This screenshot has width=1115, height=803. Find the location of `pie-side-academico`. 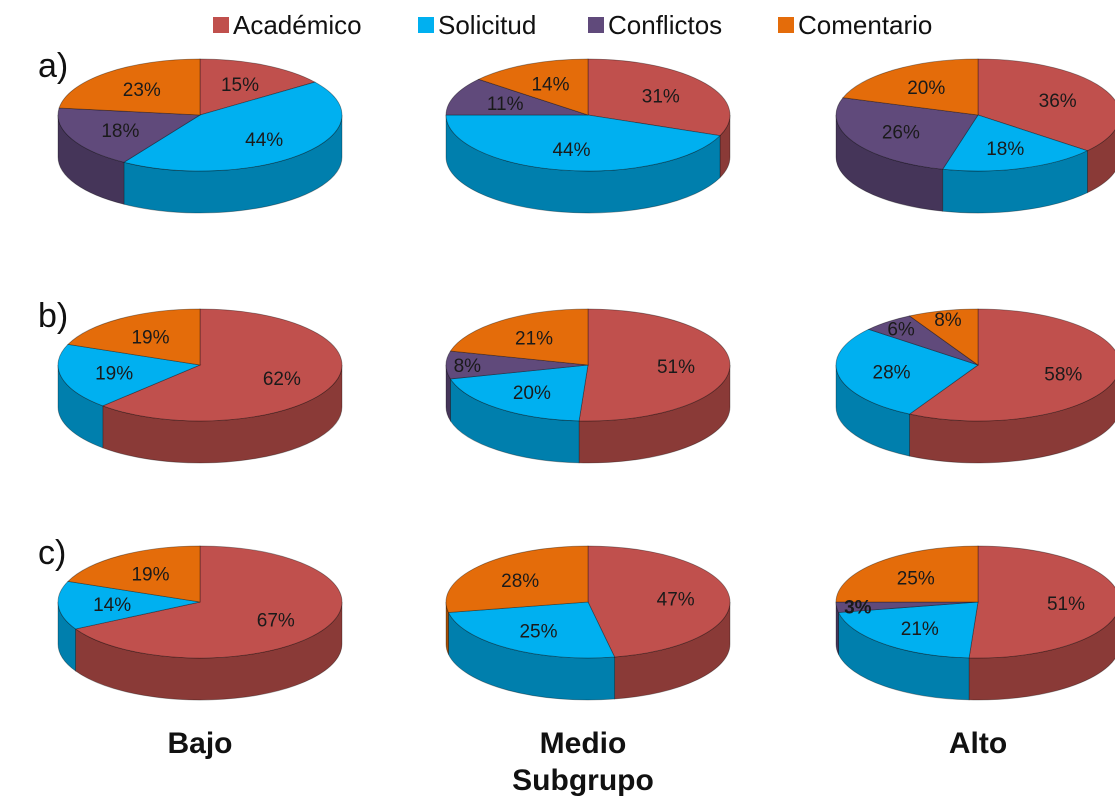

pie-side-academico is located at coordinates (1041, 658).